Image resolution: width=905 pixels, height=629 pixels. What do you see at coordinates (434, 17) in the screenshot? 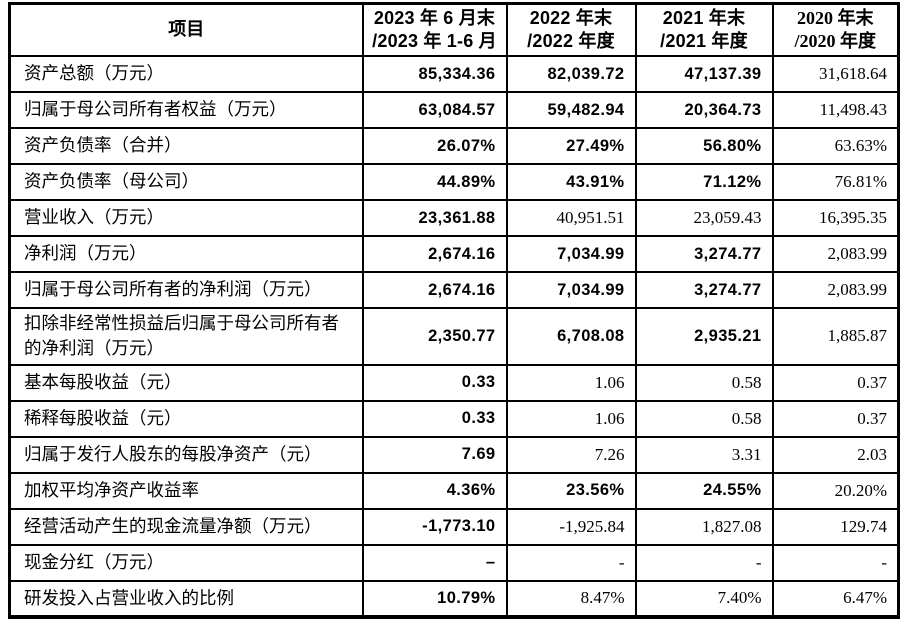
I see `column-header-line1: 2023 年 6 月末` at bounding box center [434, 17].